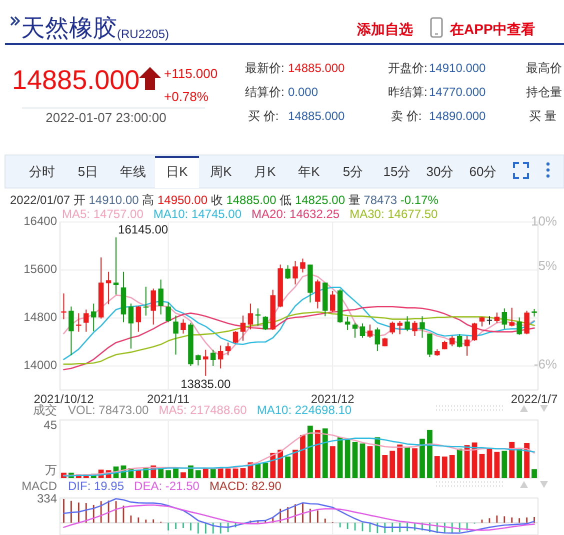 The height and width of the screenshot is (535, 564). I want to click on text: (RU2205), so click(143, 34).